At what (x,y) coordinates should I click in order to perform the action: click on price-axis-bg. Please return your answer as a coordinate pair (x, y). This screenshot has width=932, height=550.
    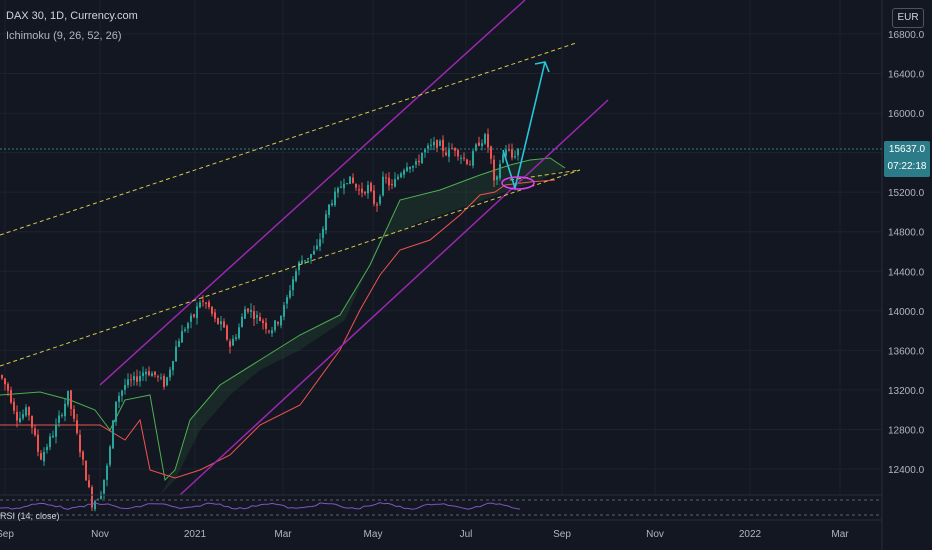
    Looking at the image, I should click on (907, 275).